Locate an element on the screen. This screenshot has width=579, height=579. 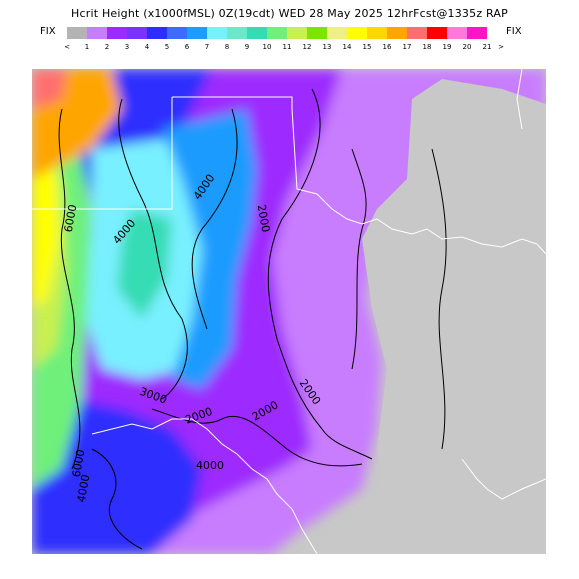
legend-tick-label: 11 is located at coordinates (287, 47).